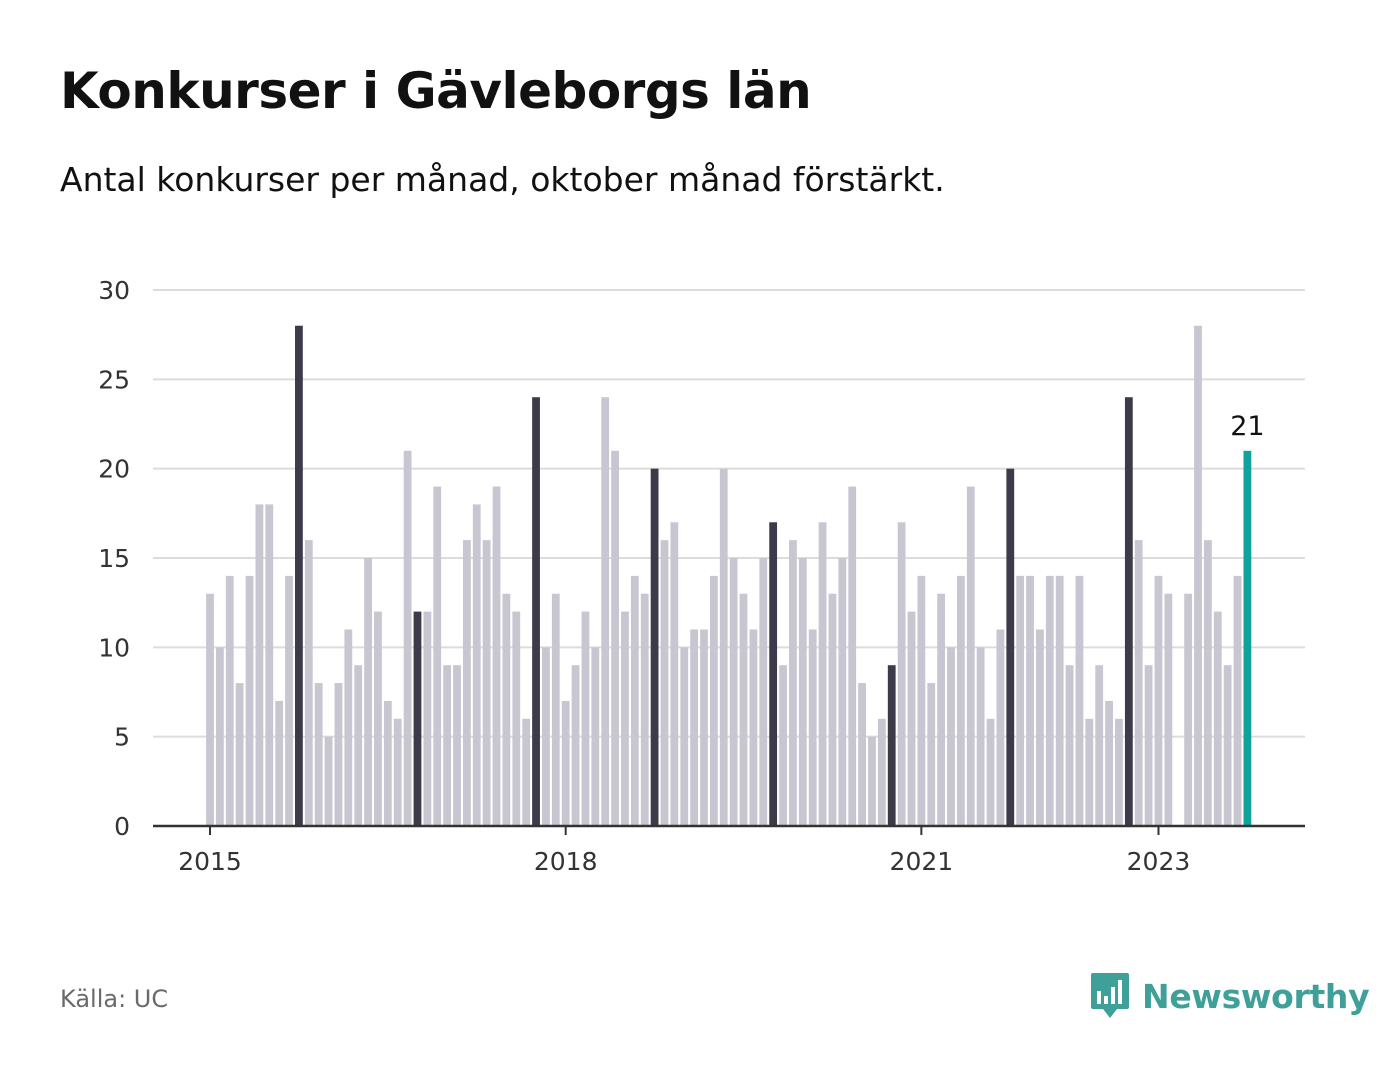 The image size is (1400, 1080). I want to click on x-tick-label: 2015, so click(210, 861).